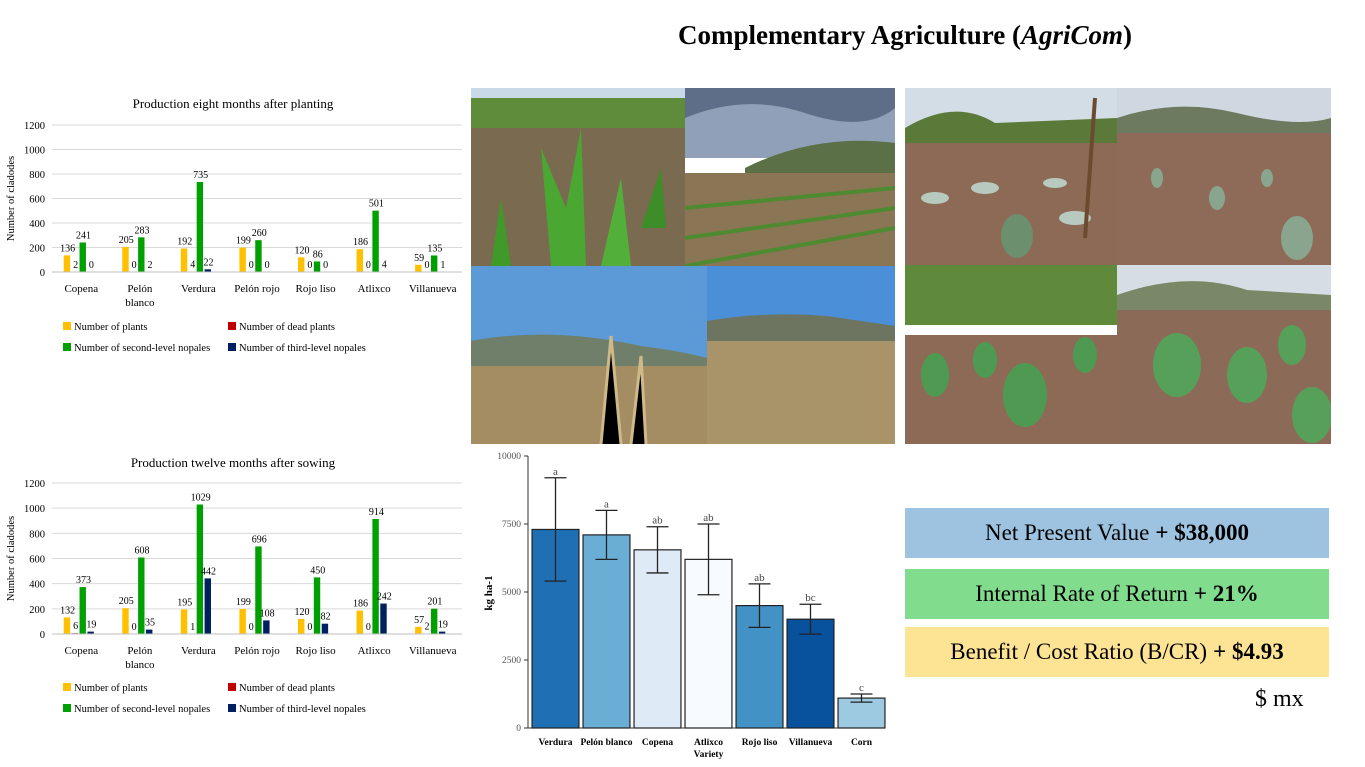 The image size is (1365, 767). What do you see at coordinates (509, 457) in the screenshot?
I see `y-tick-label: 10000` at bounding box center [509, 457].